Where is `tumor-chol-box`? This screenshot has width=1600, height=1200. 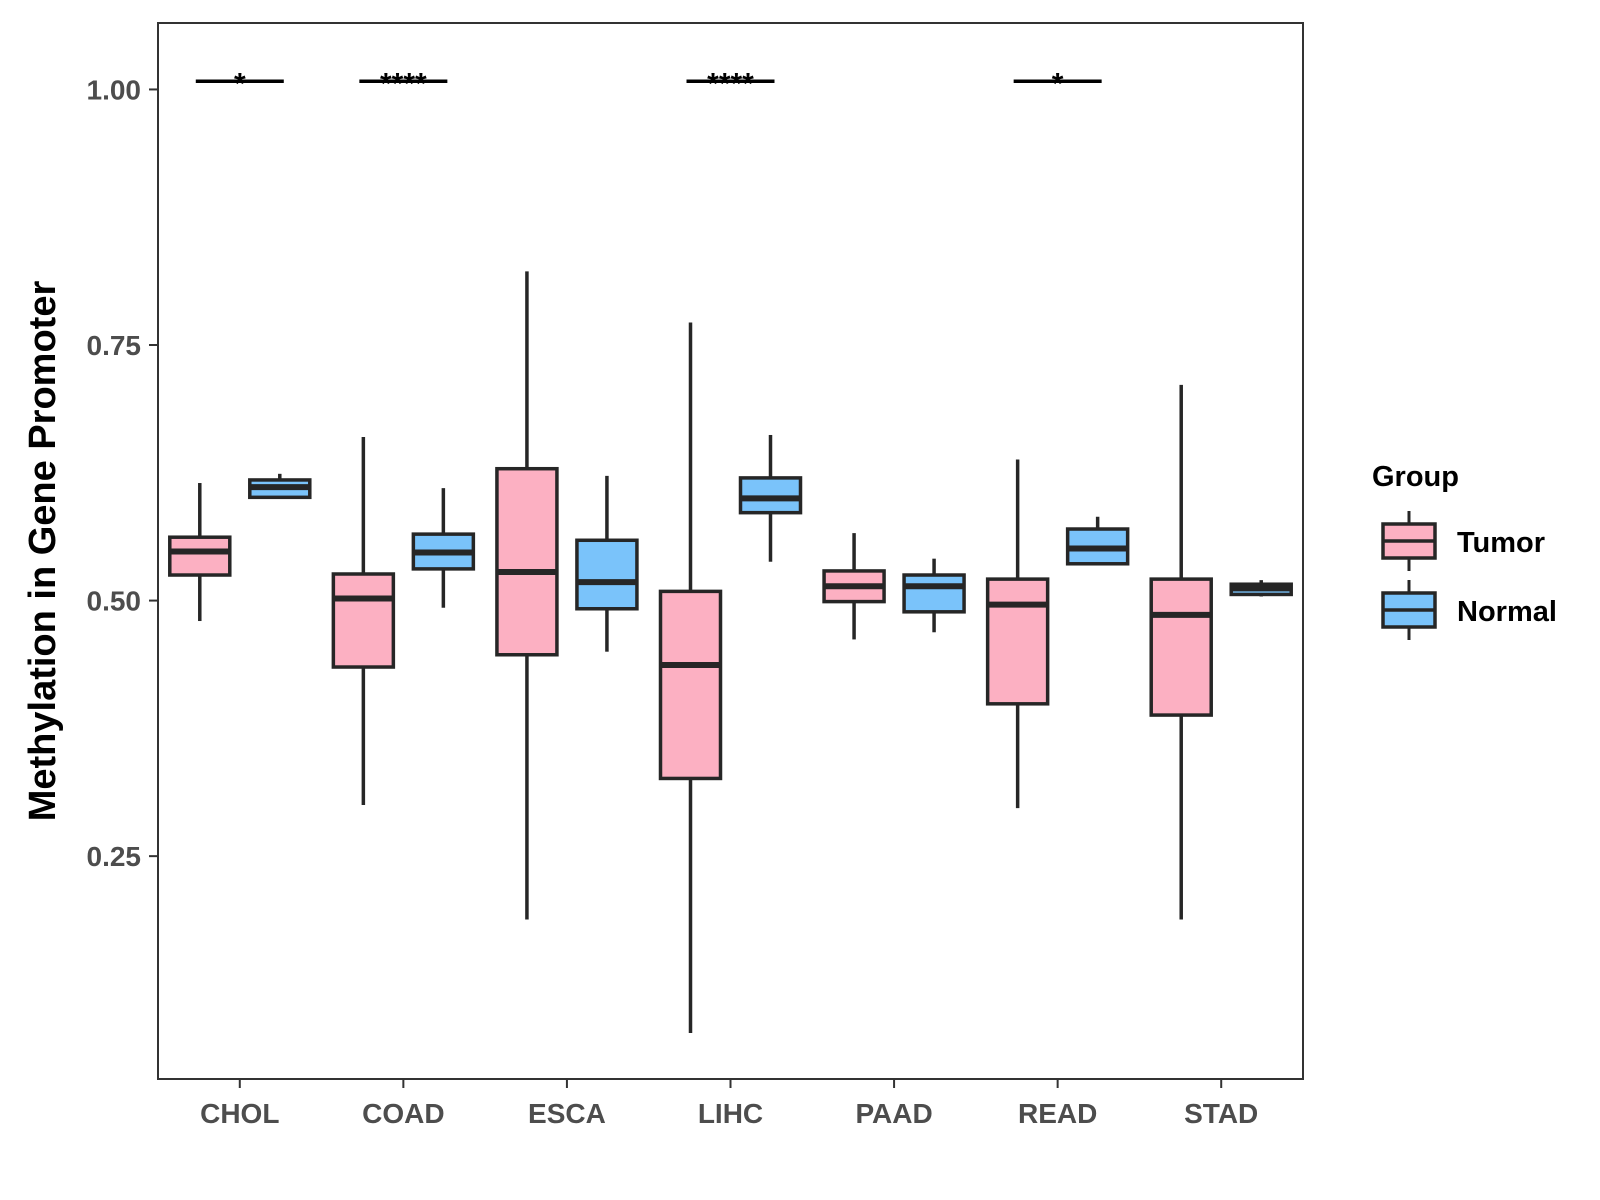 tumor-chol-box is located at coordinates (200, 556).